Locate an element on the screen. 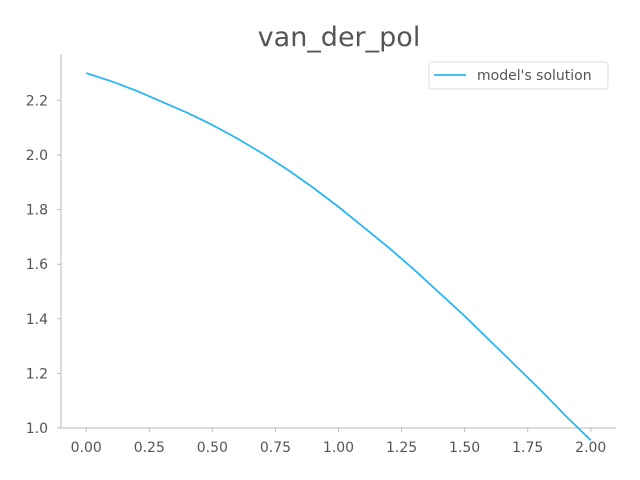 Image resolution: width=640 pixels, height=480 pixels. y-tick-label: 2.2 is located at coordinates (37, 101).